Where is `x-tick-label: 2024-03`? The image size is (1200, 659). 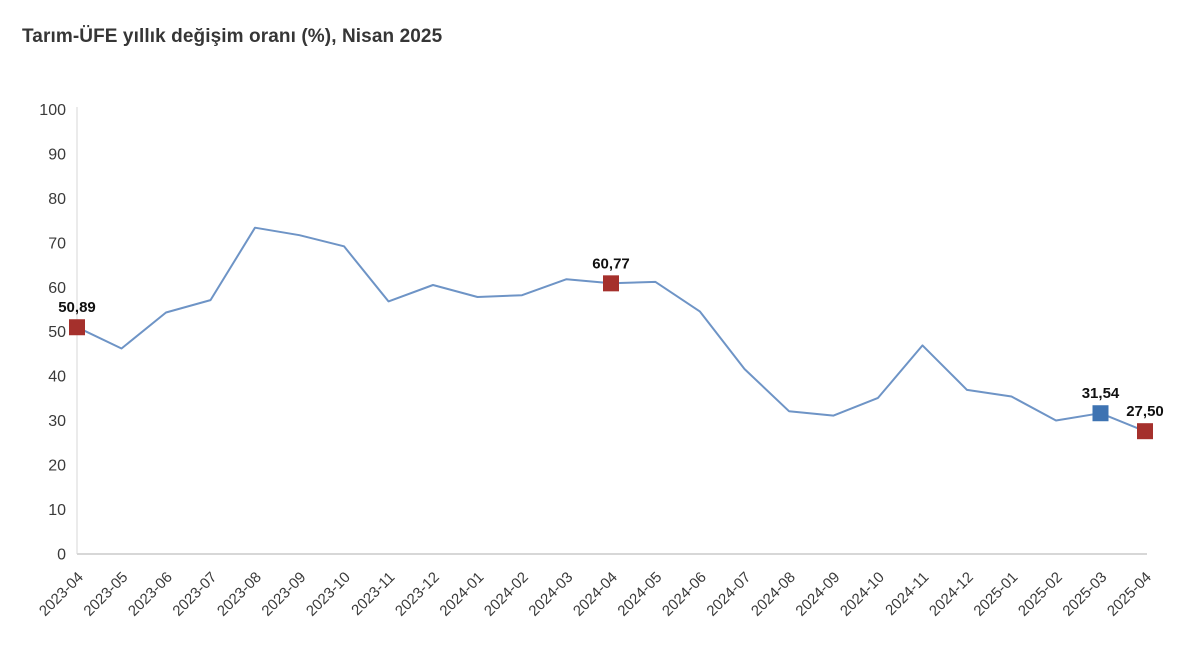 x-tick-label: 2024-03 is located at coordinates (550, 594).